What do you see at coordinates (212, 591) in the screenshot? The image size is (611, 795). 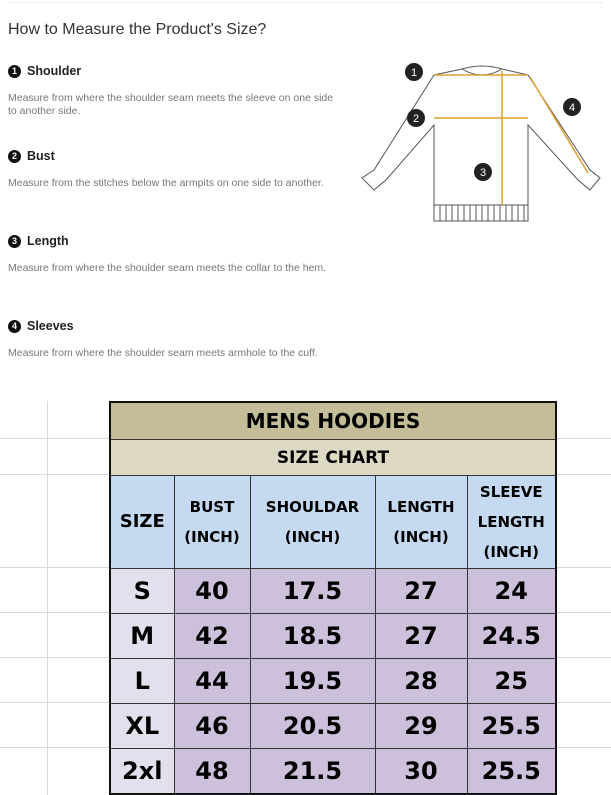 I see `cell-bust: 40` at bounding box center [212, 591].